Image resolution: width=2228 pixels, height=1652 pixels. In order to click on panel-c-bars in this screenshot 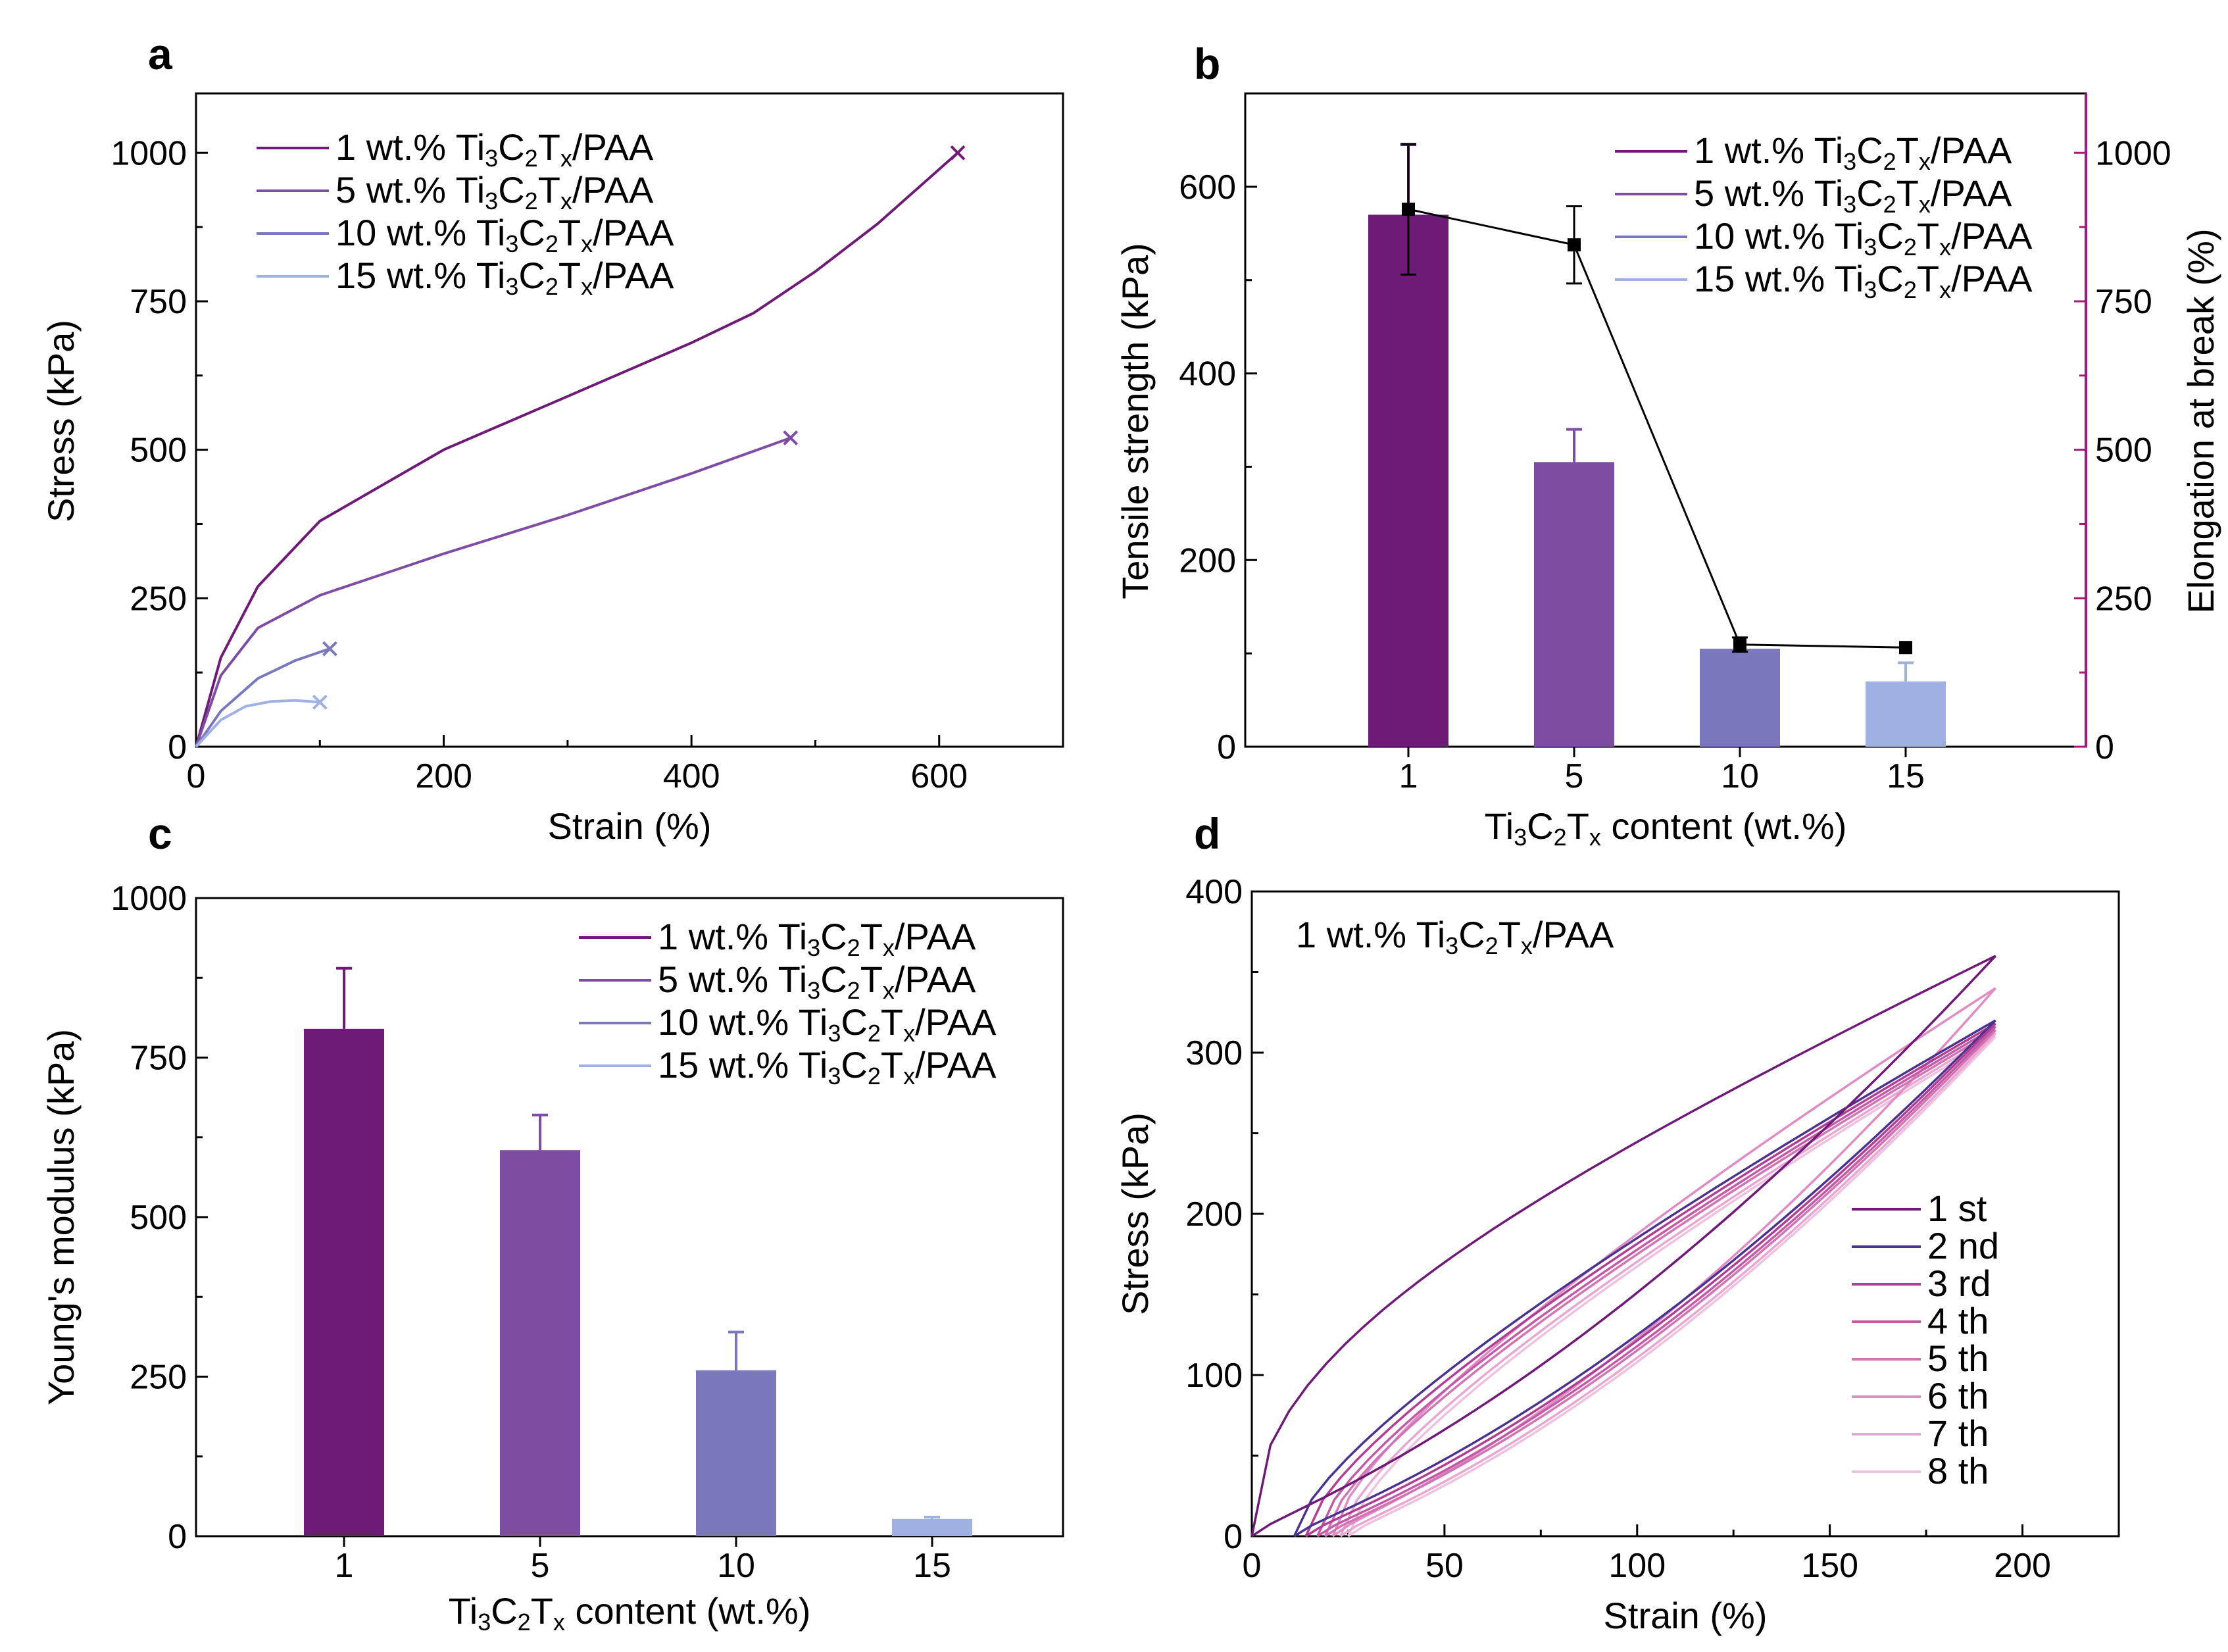, I will do `click(638, 1251)`.